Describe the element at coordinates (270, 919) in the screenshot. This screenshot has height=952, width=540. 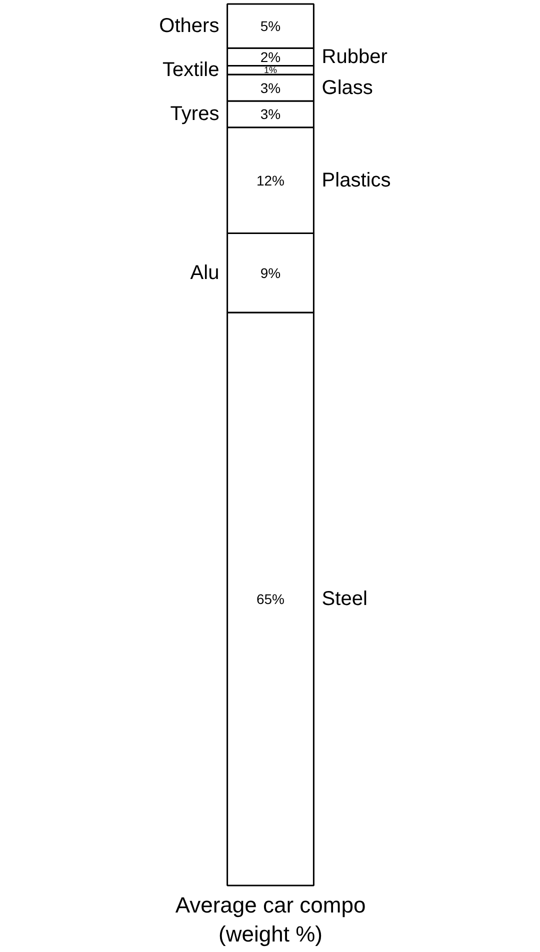
I see `x-axis-title: Average car compo (weight %)` at that location.